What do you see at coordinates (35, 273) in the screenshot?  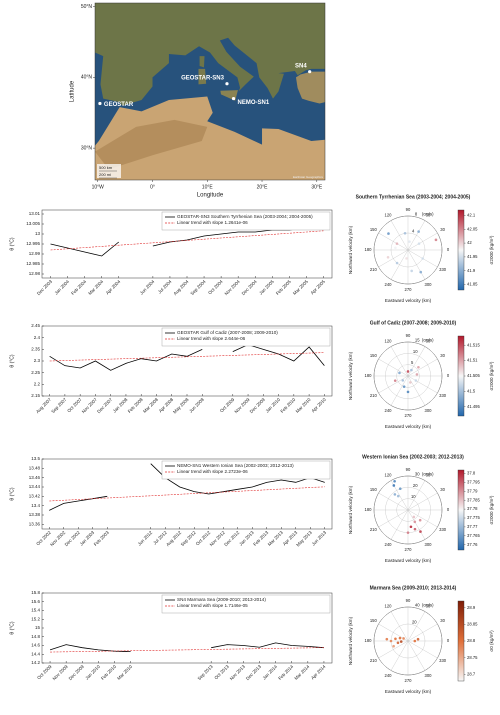 I see `y-tick-label: 12.98` at bounding box center [35, 273].